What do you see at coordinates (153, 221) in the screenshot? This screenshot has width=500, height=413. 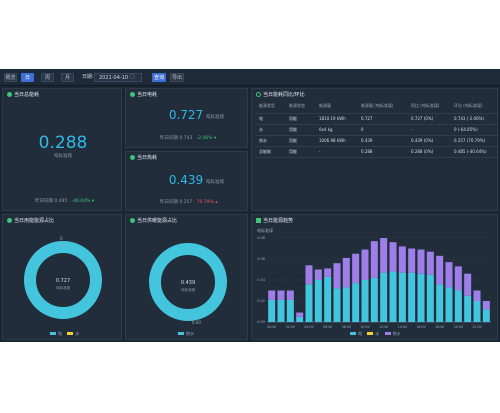 I see `heat-share-title: 当日供暖能源占比` at bounding box center [153, 221].